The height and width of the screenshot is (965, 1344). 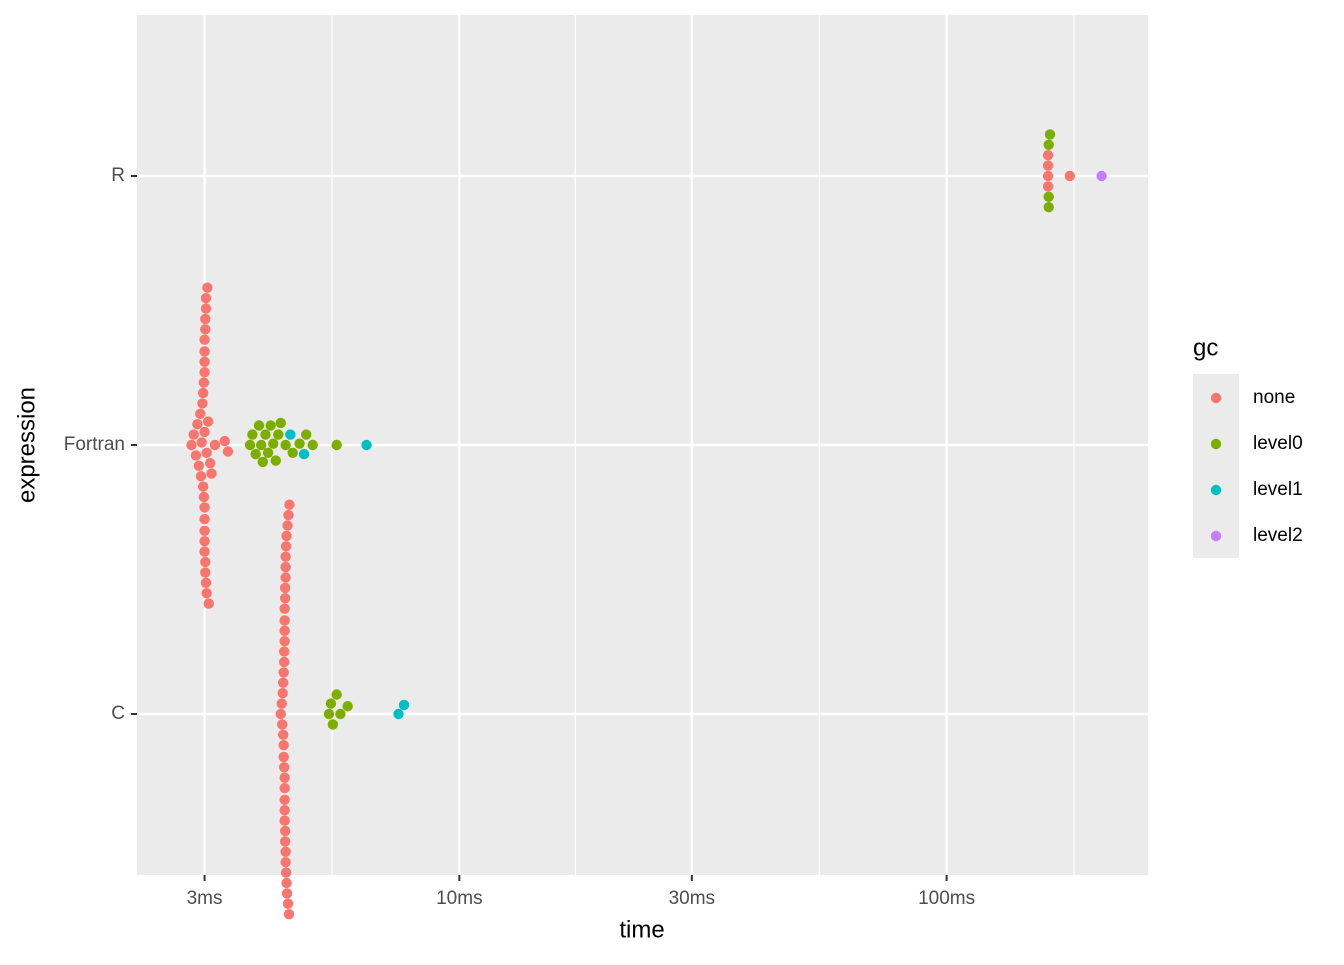 What do you see at coordinates (1274, 397) in the screenshot?
I see `legend-label: none` at bounding box center [1274, 397].